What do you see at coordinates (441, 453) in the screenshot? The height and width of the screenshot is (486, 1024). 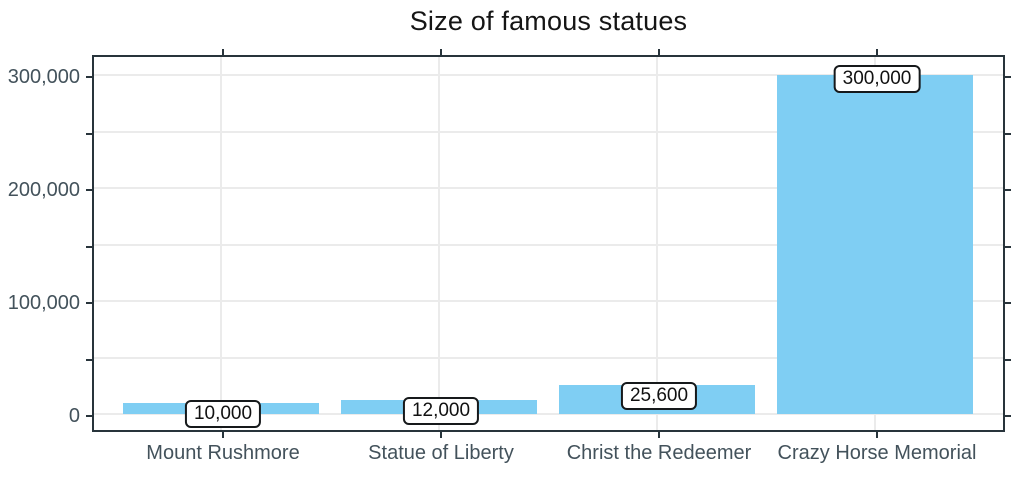 I see `x-category-label: Statue of Liberty` at bounding box center [441, 453].